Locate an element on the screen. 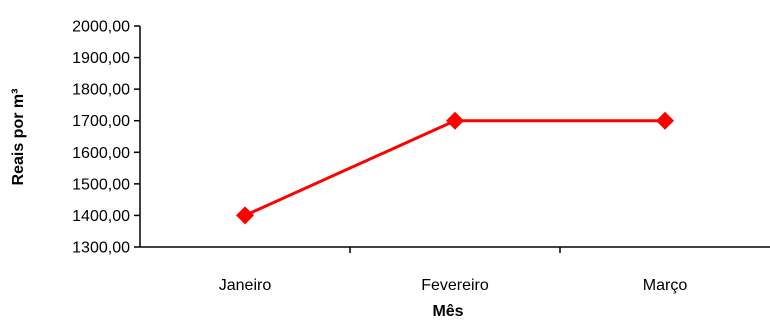 This screenshot has height=325, width=770. x-axis-title: Mês is located at coordinates (447, 311).